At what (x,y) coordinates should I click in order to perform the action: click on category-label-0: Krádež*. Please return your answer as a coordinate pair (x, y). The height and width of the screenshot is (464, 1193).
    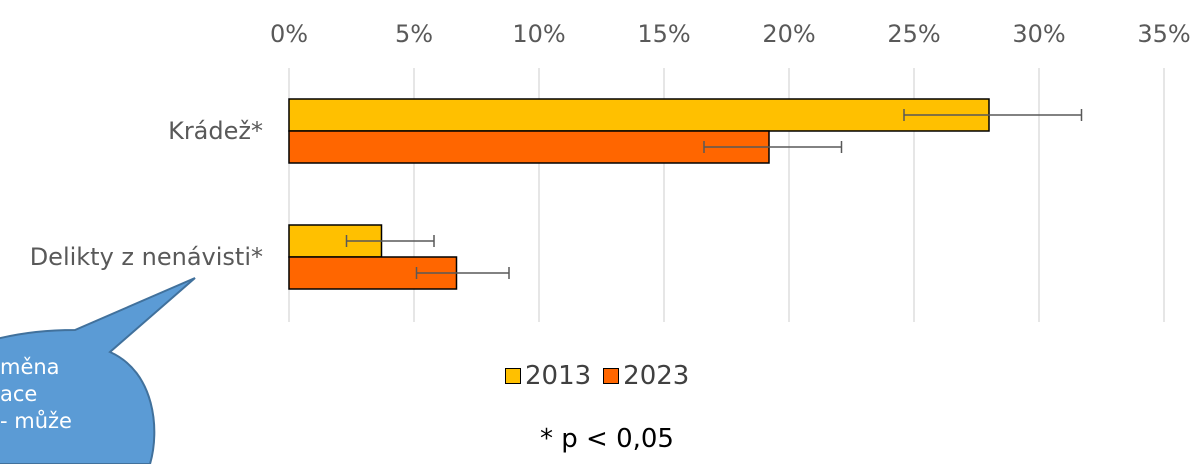
    Looking at the image, I should click on (215, 131).